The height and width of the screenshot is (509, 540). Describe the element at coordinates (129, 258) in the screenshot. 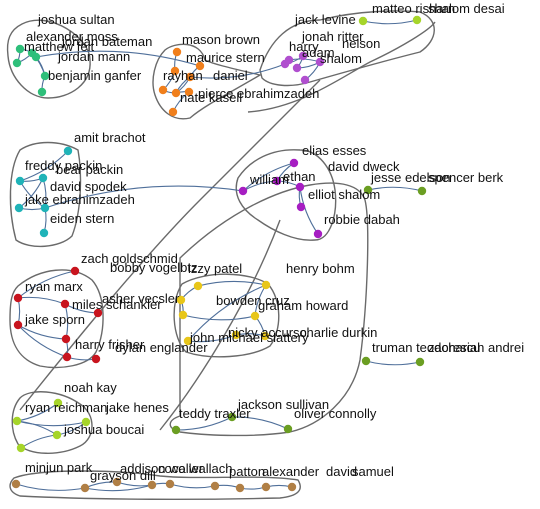

I see `node-label: zach goldschmid` at that location.